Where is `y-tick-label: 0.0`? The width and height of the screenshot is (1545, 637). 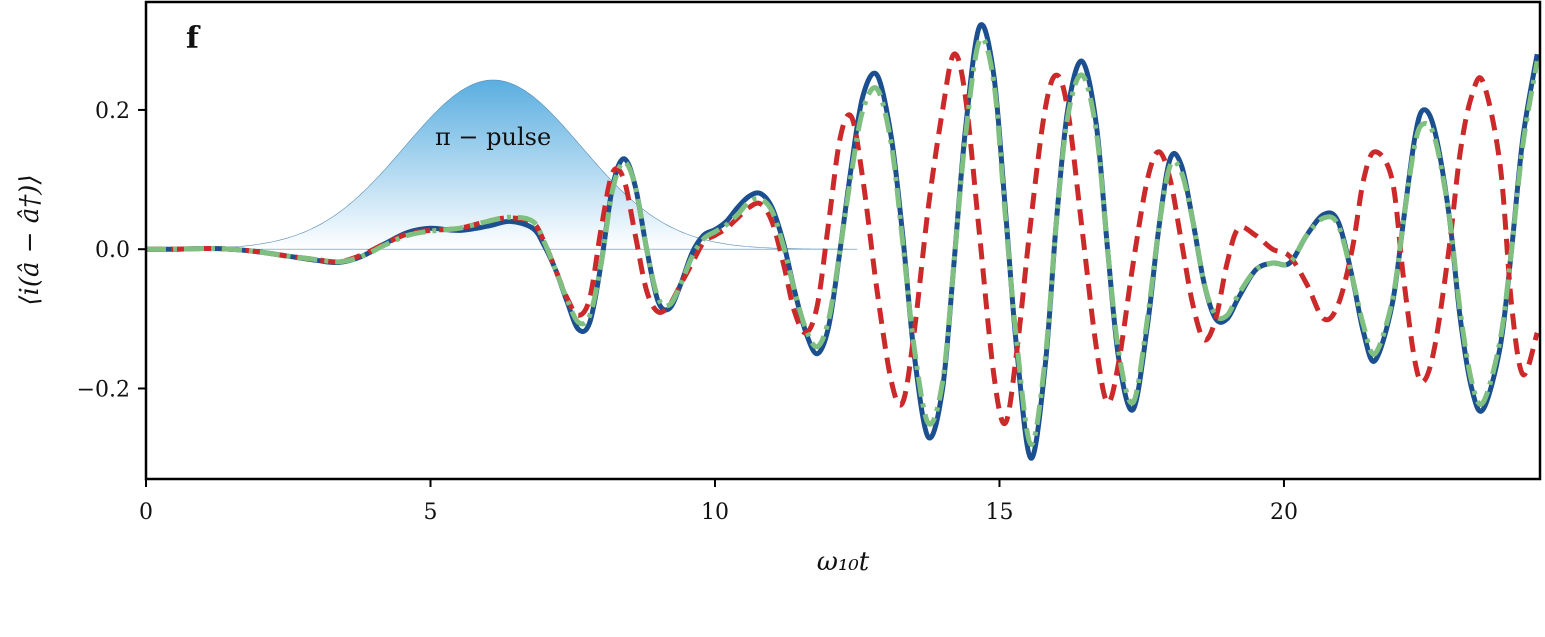 y-tick-label: 0.0 is located at coordinates (112, 250).